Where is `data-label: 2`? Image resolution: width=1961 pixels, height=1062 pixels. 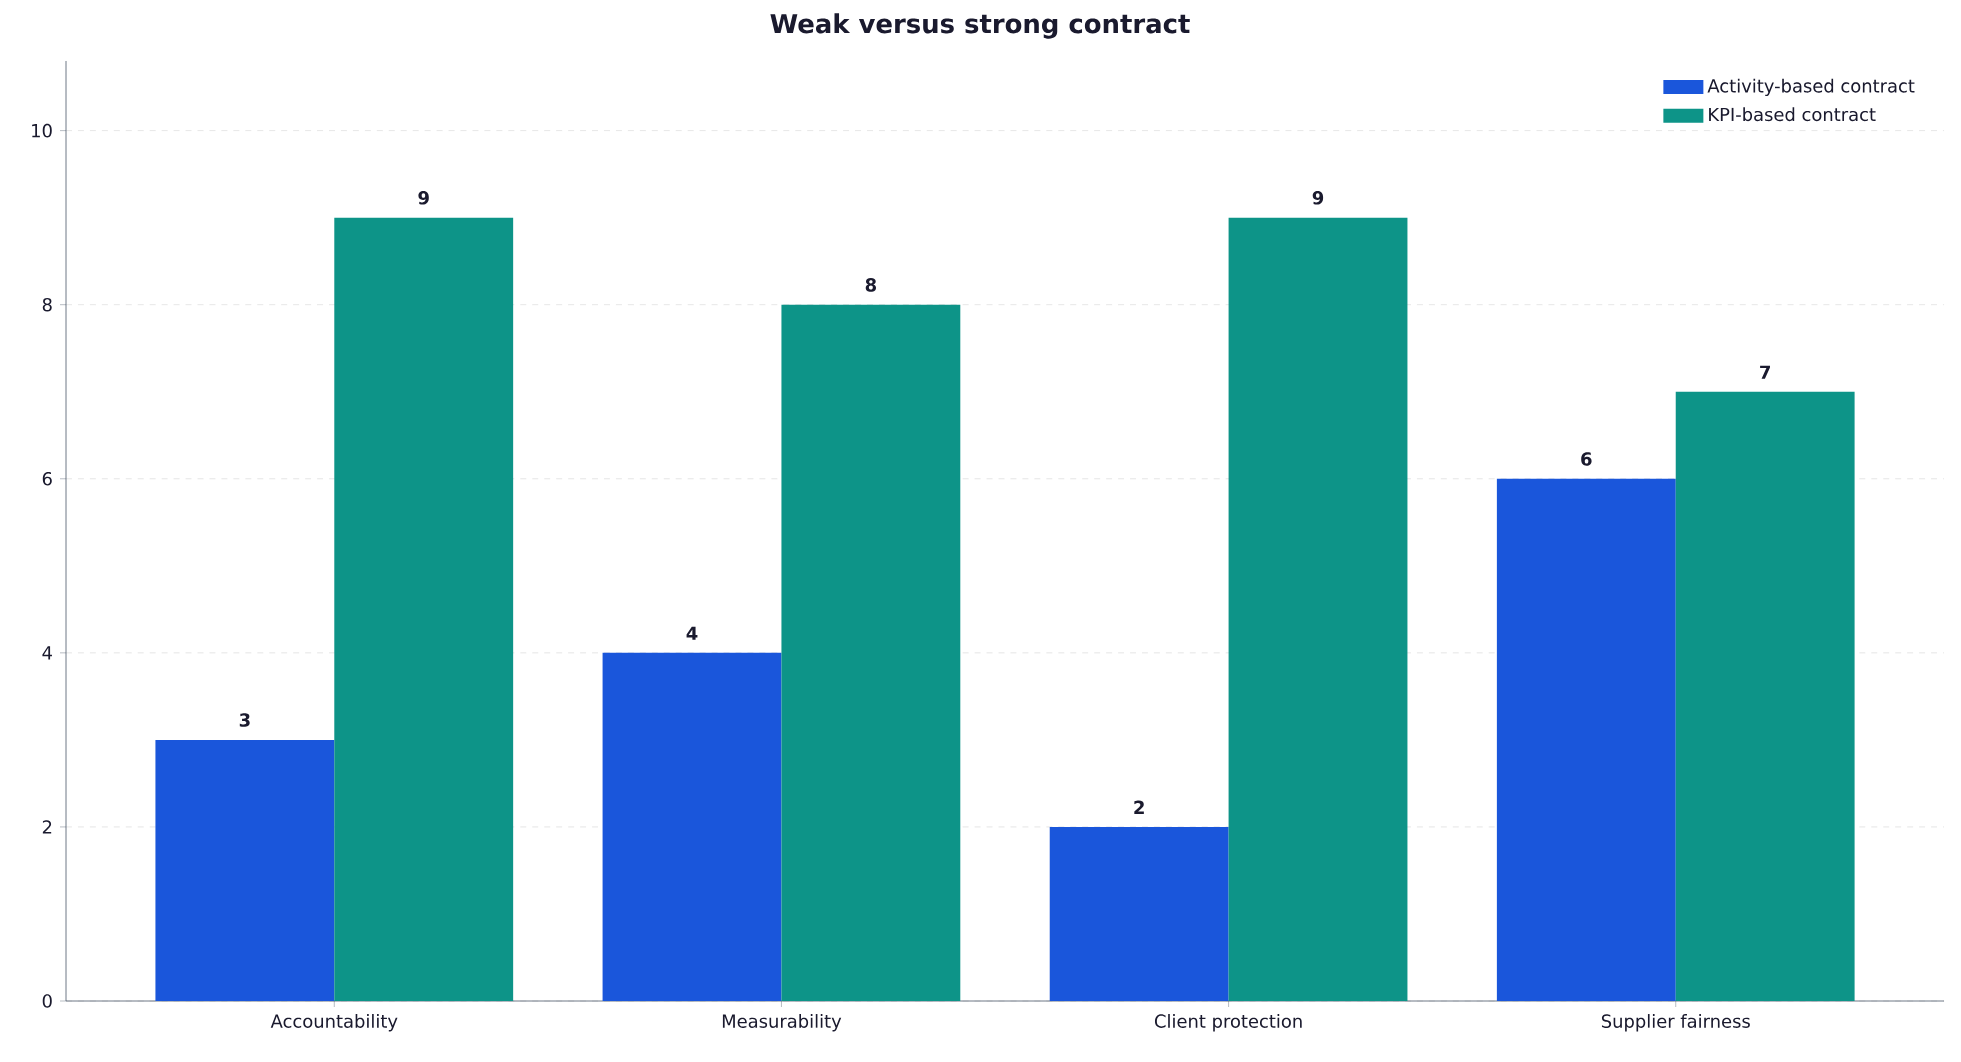
data-label: 2 is located at coordinates (1139, 807).